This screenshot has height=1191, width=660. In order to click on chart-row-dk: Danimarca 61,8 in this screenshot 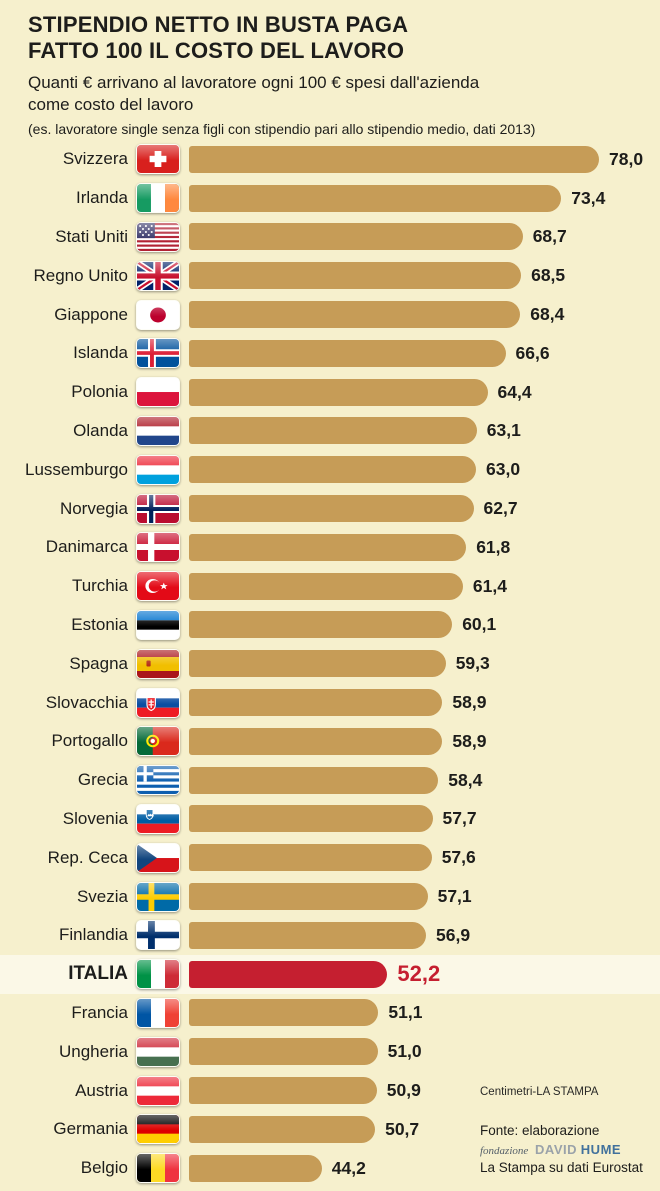, I will do `click(330, 547)`.